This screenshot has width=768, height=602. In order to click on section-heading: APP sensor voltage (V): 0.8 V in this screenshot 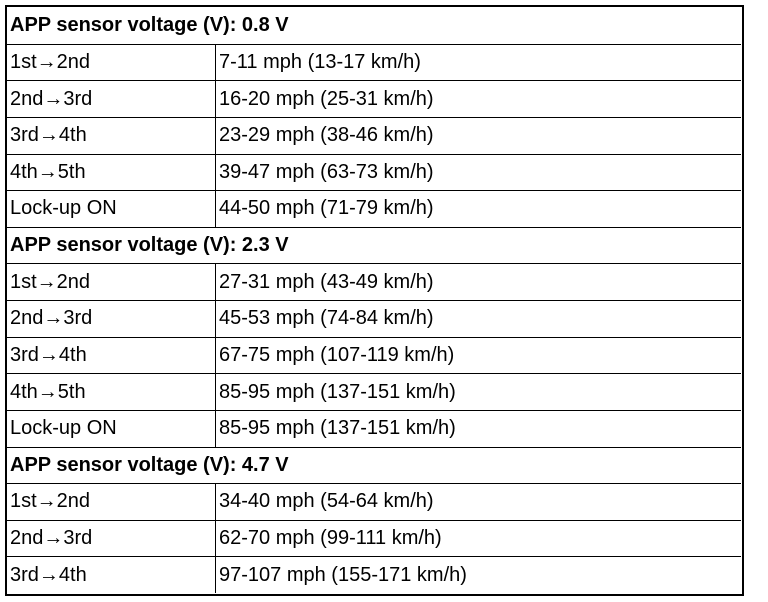, I will do `click(149, 24)`.